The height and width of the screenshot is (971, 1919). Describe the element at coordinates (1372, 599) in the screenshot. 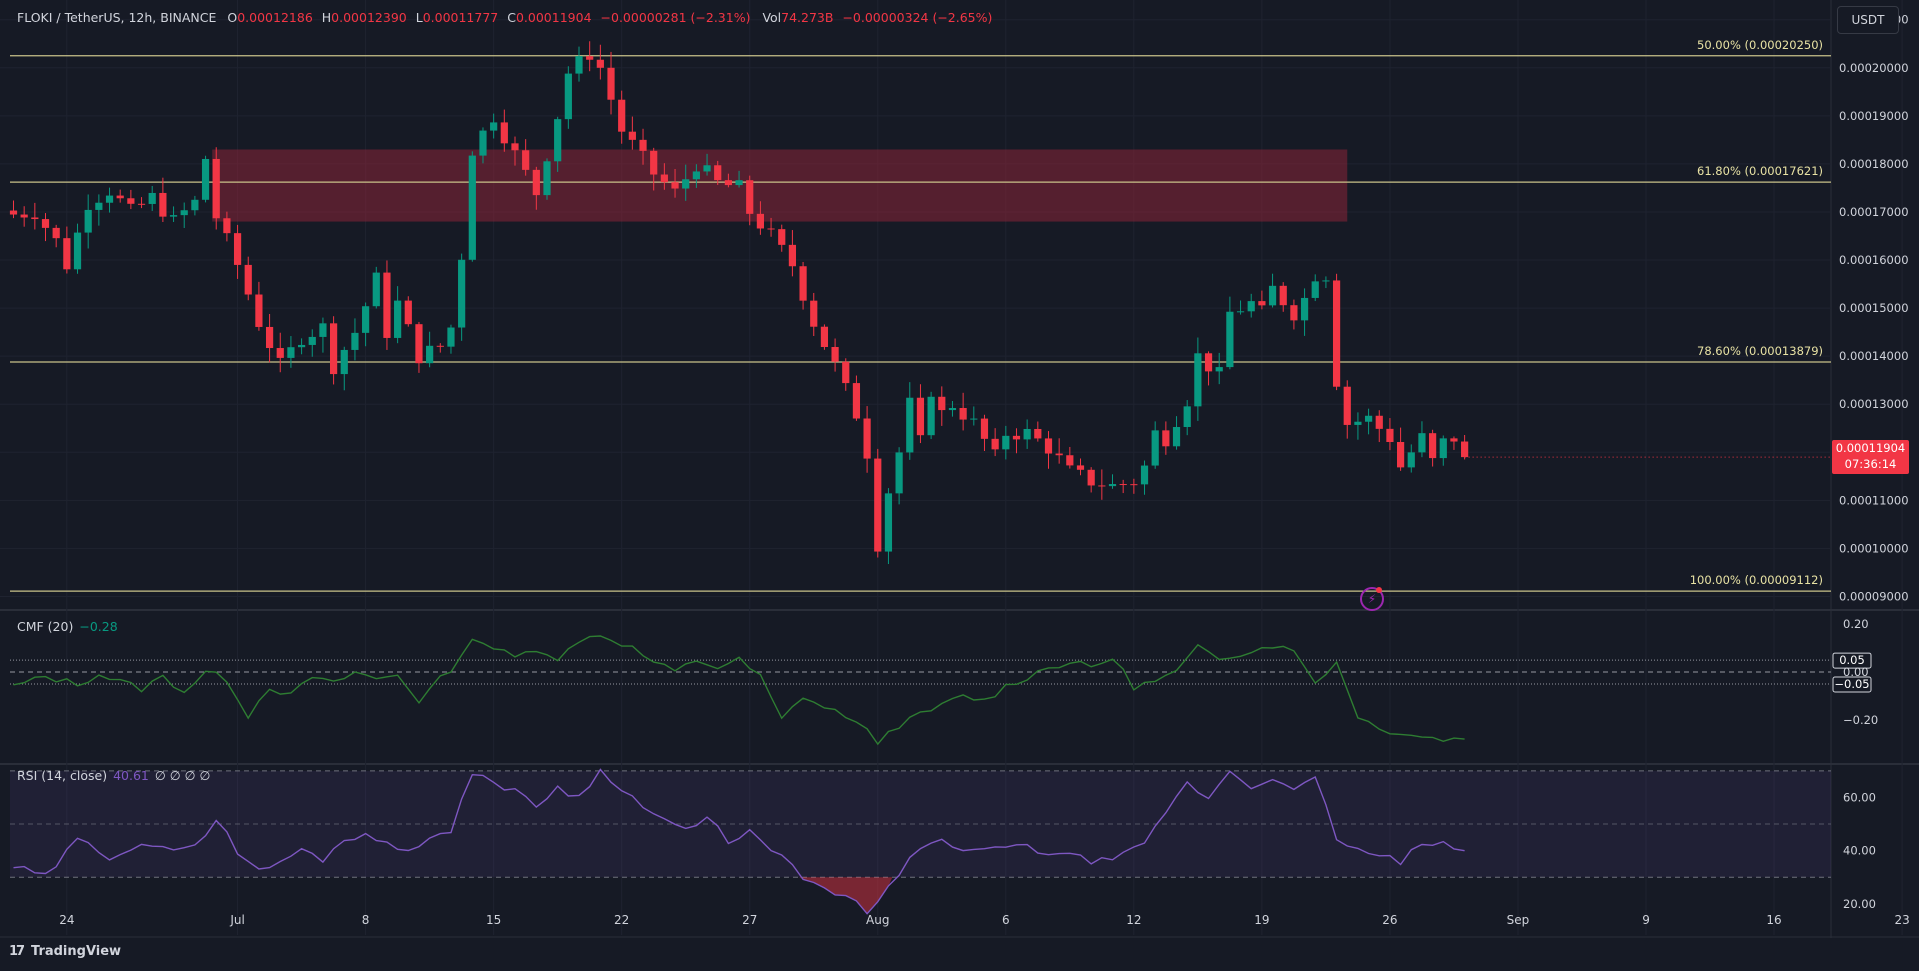

I see `lightning-icon: ⚡` at that location.